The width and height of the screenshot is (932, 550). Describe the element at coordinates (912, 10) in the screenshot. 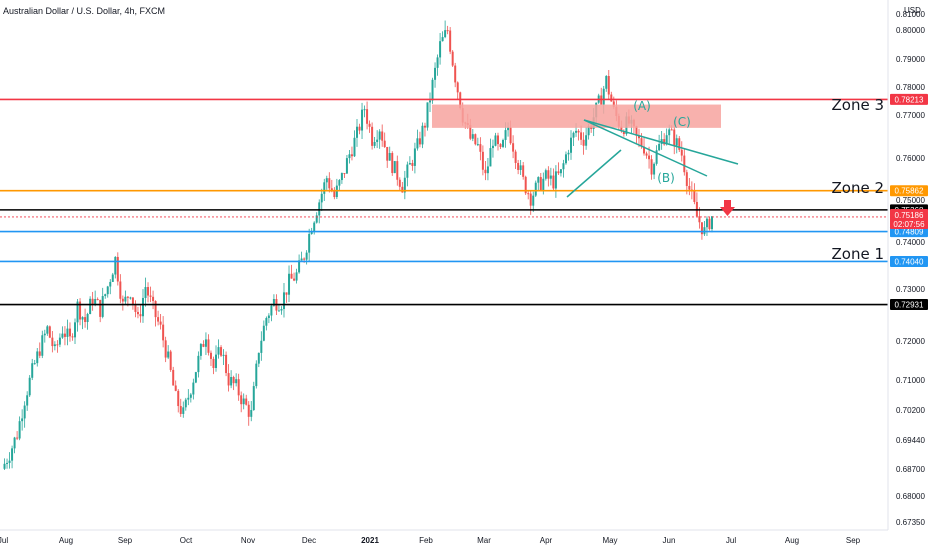

I see `currency-label: USD` at that location.